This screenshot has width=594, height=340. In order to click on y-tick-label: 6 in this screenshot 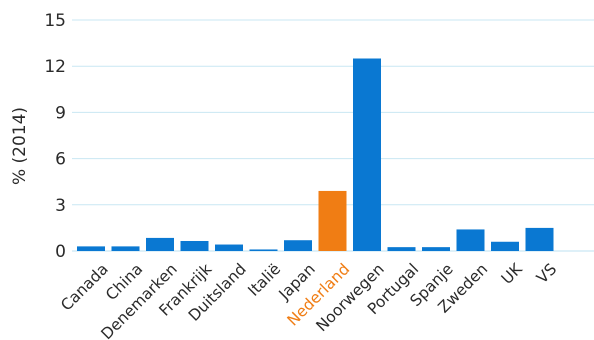, I will do `click(60, 160)`.